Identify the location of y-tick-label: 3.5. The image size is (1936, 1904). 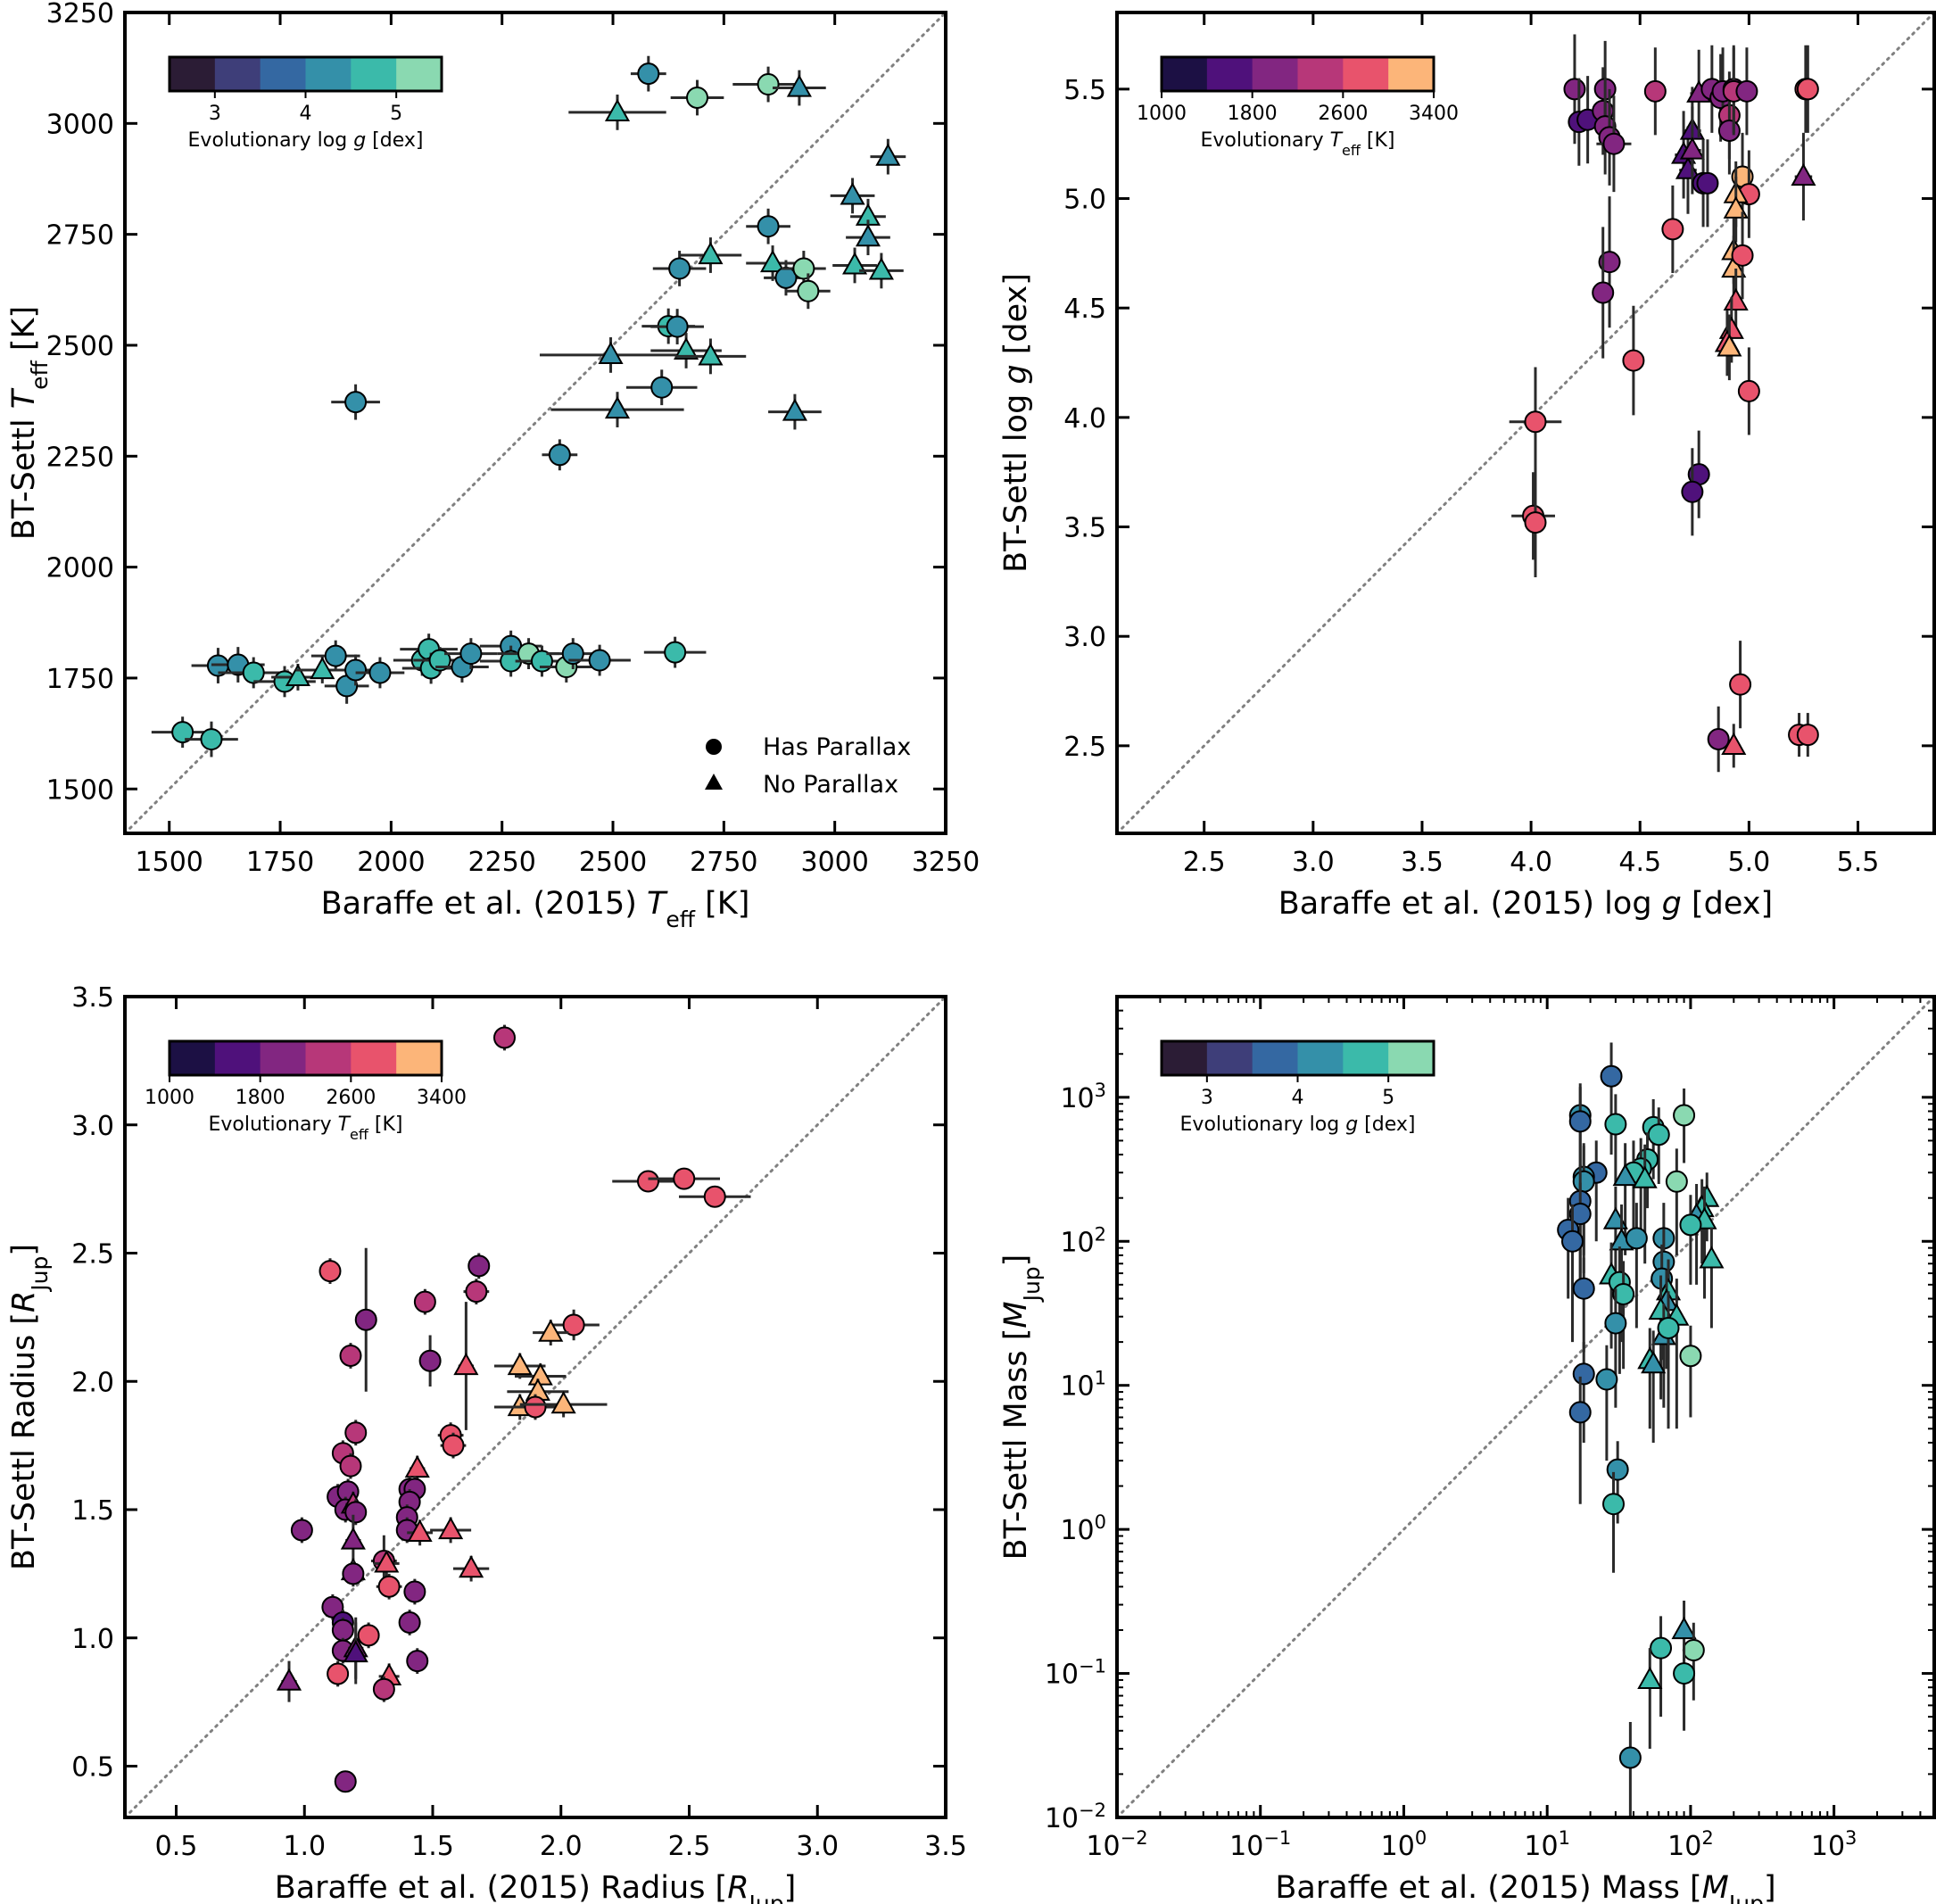
(92, 998).